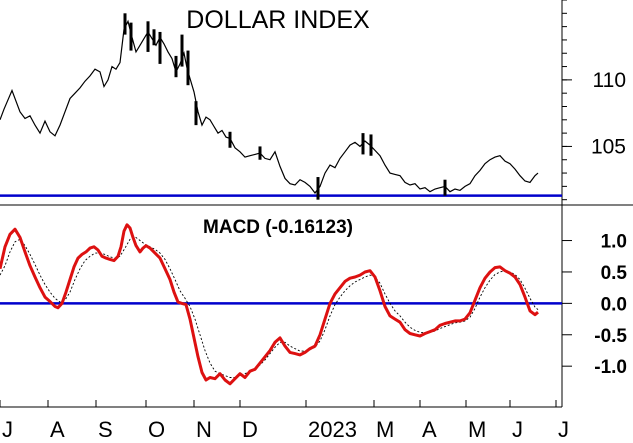 This screenshot has width=633, height=443. I want to click on x-tick-label: N, so click(204, 429).